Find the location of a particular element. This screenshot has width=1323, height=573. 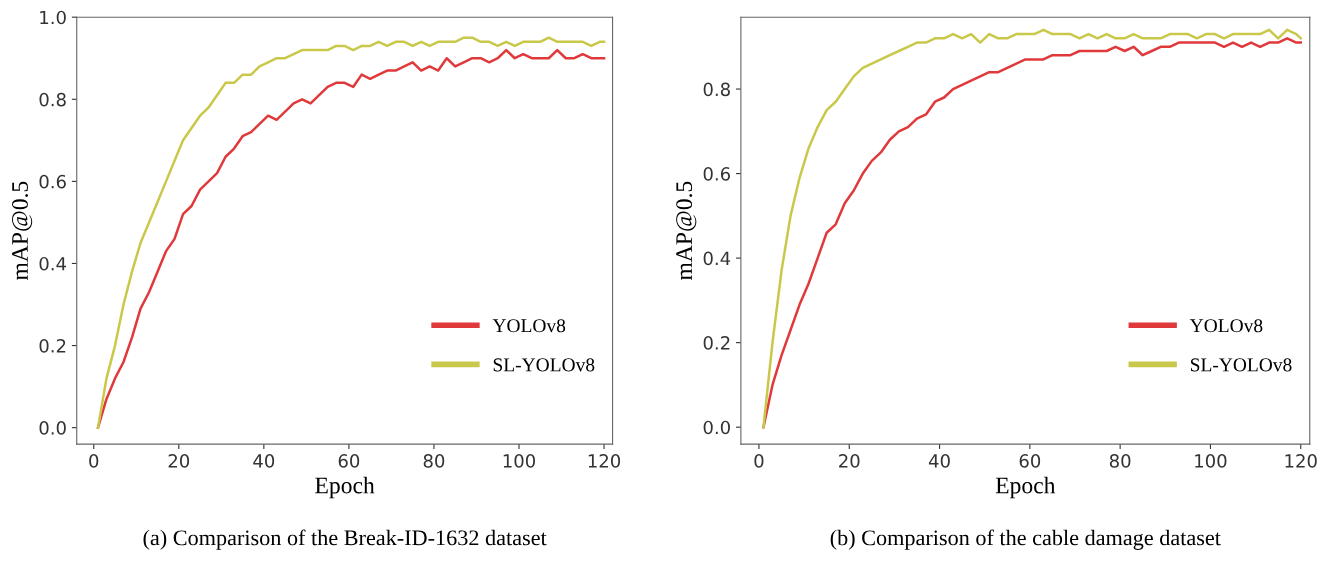

y-tick-label: 1.0 is located at coordinates (53, 17).